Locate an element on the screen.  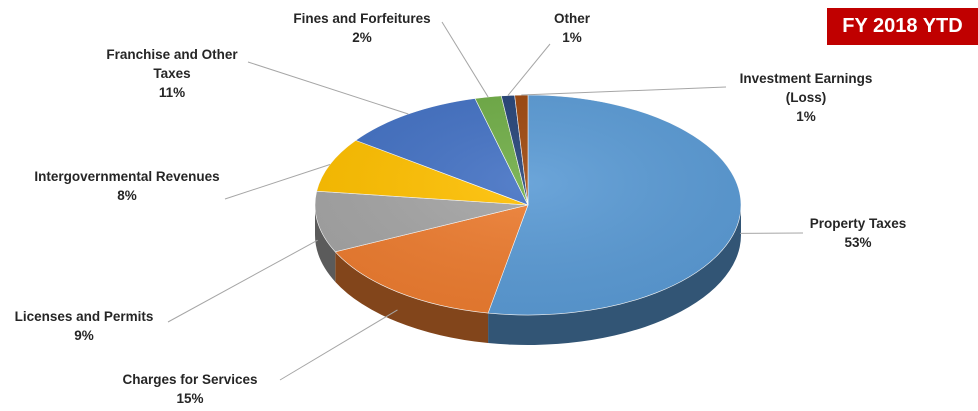
slice-percent-fines-and-forfeitures: 2% is located at coordinates (362, 37).